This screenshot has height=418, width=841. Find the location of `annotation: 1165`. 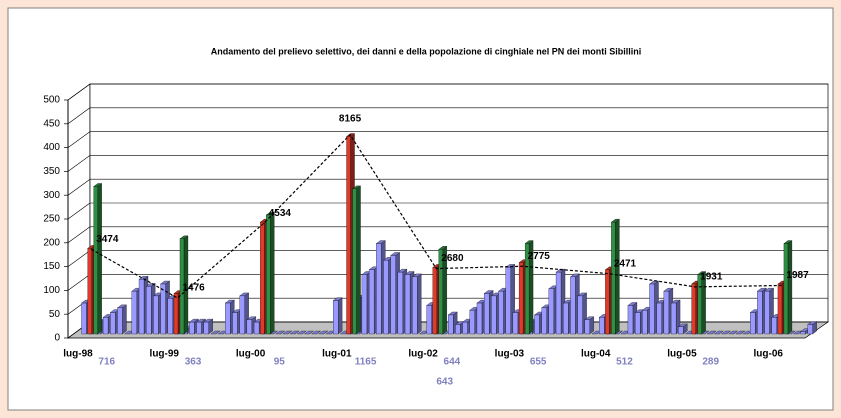

annotation: 1165 is located at coordinates (366, 362).